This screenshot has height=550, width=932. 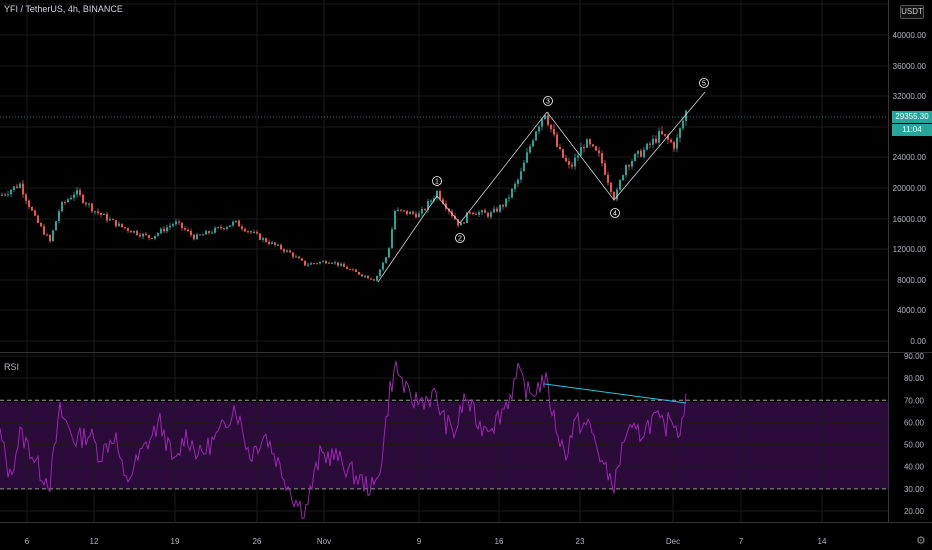 What do you see at coordinates (921, 541) in the screenshot?
I see `gear-icon: ⚙` at bounding box center [921, 541].